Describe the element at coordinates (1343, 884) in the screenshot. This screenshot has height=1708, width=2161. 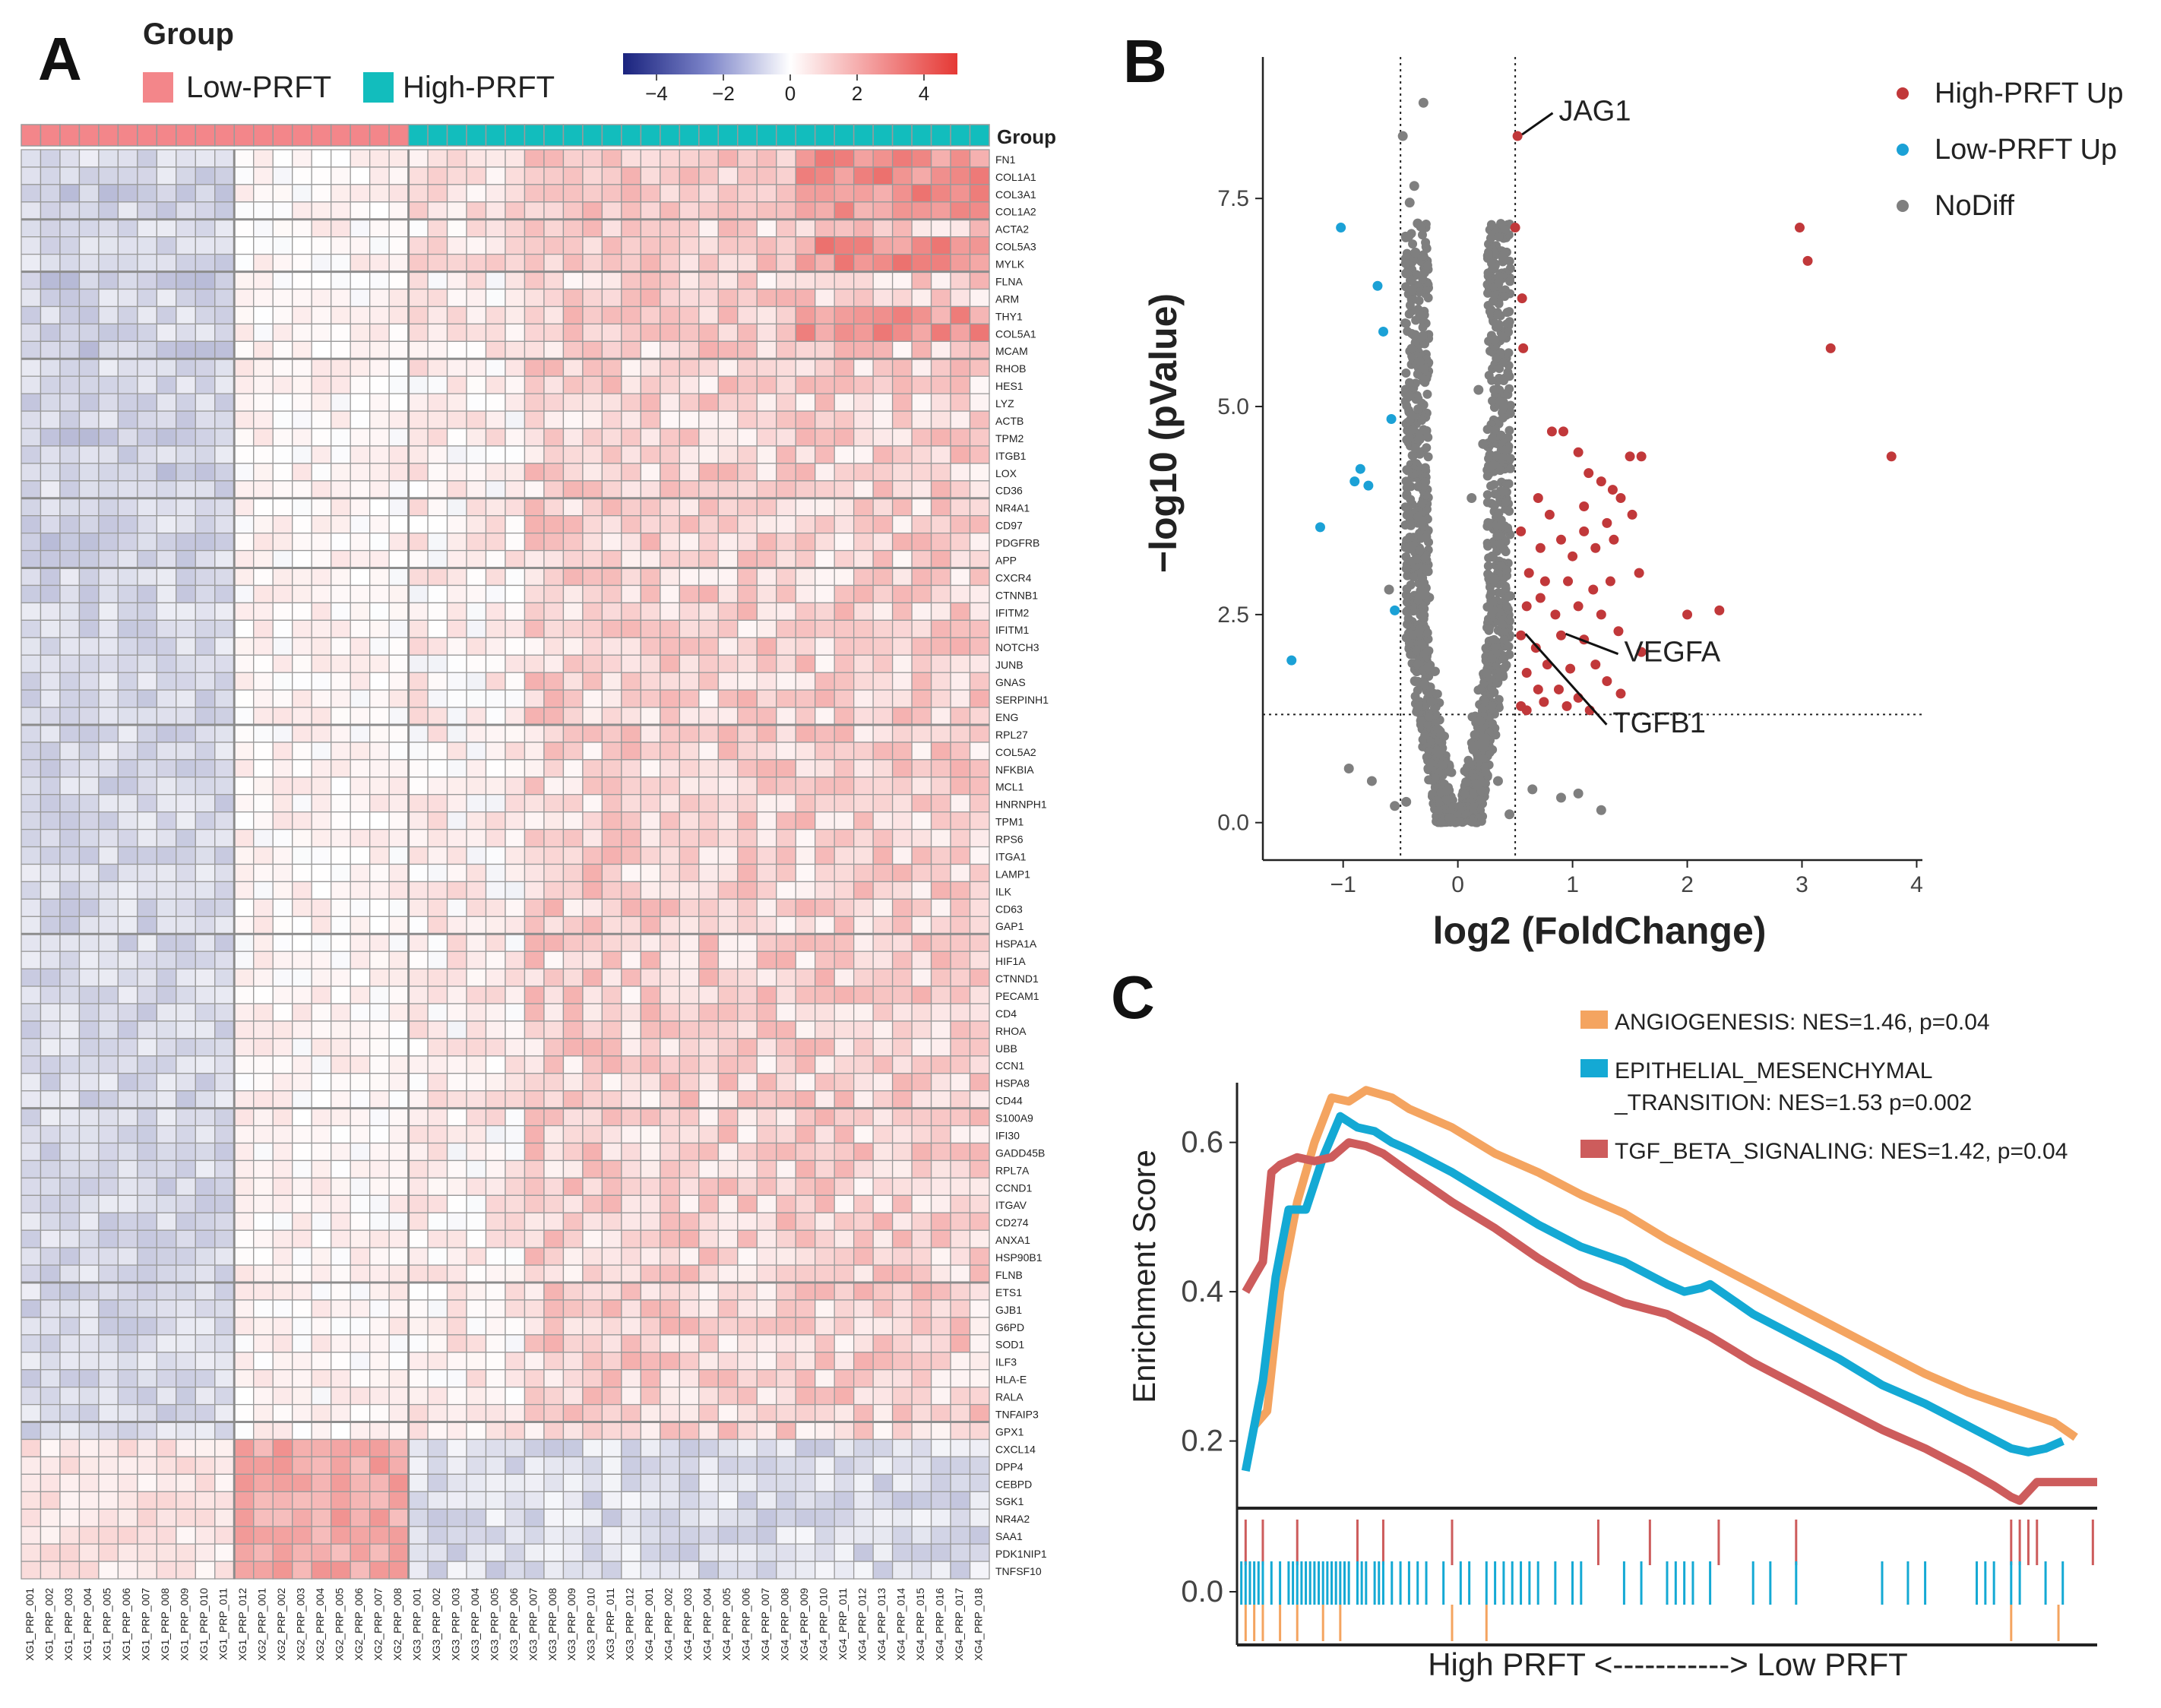
I see `volcano-x-tick-label: −1` at that location.